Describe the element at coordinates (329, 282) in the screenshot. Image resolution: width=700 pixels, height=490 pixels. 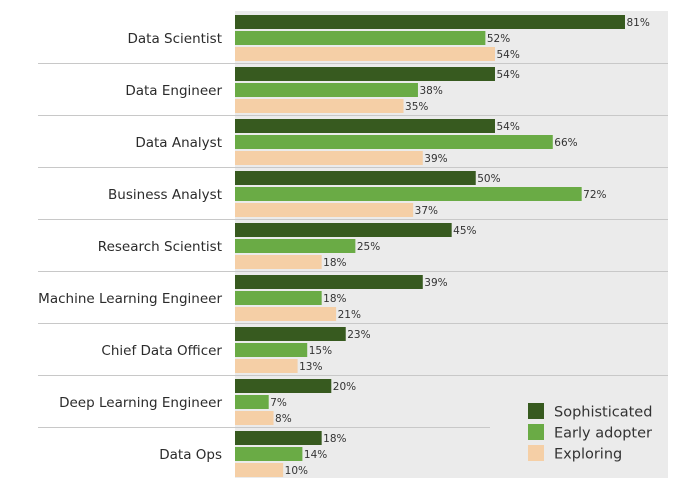
I see `bar-machine-learning-engineer-sophisticated` at that location.